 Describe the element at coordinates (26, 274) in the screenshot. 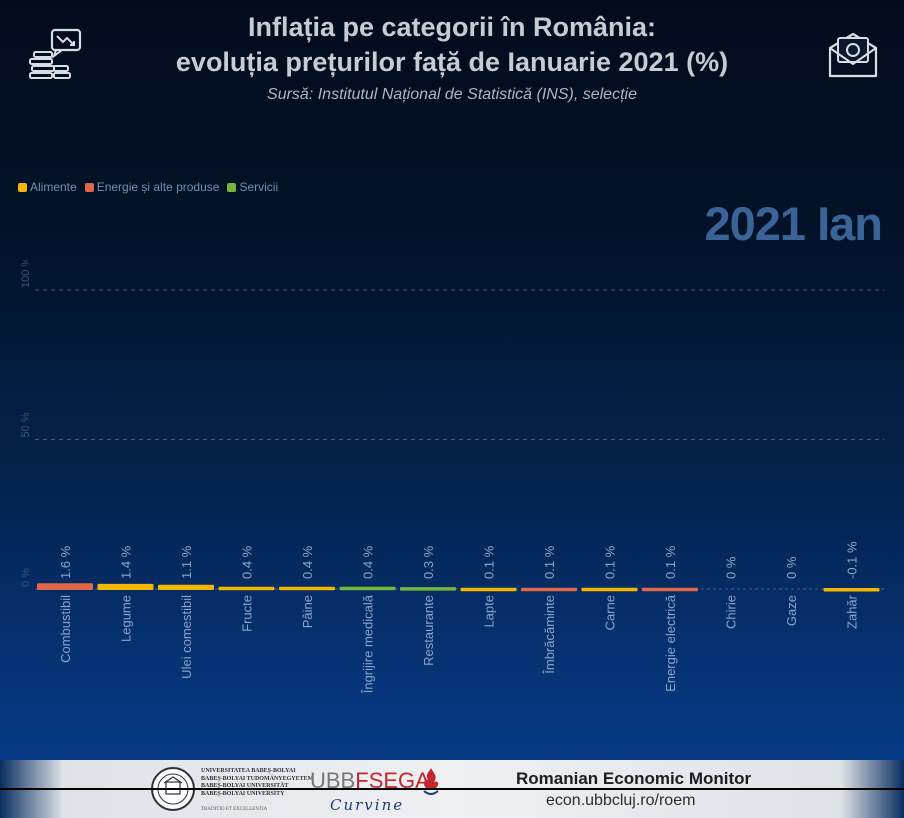

I see `y-tick-label: 100 %` at that location.